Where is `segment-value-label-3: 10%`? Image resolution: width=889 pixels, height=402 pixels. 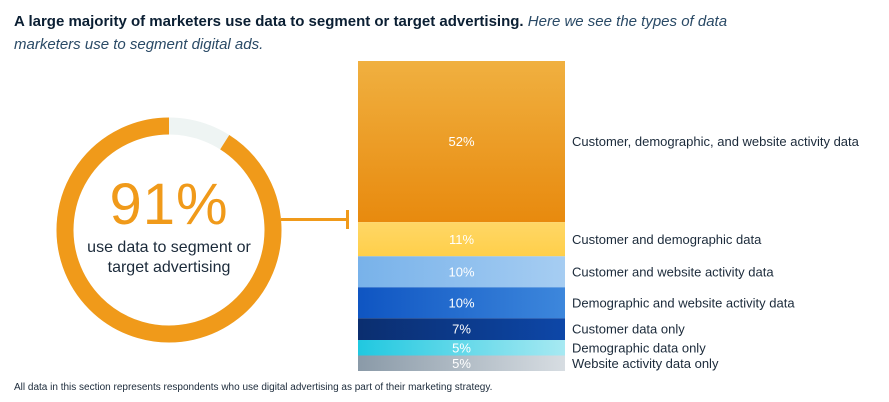 segment-value-label-3: 10% is located at coordinates (461, 271).